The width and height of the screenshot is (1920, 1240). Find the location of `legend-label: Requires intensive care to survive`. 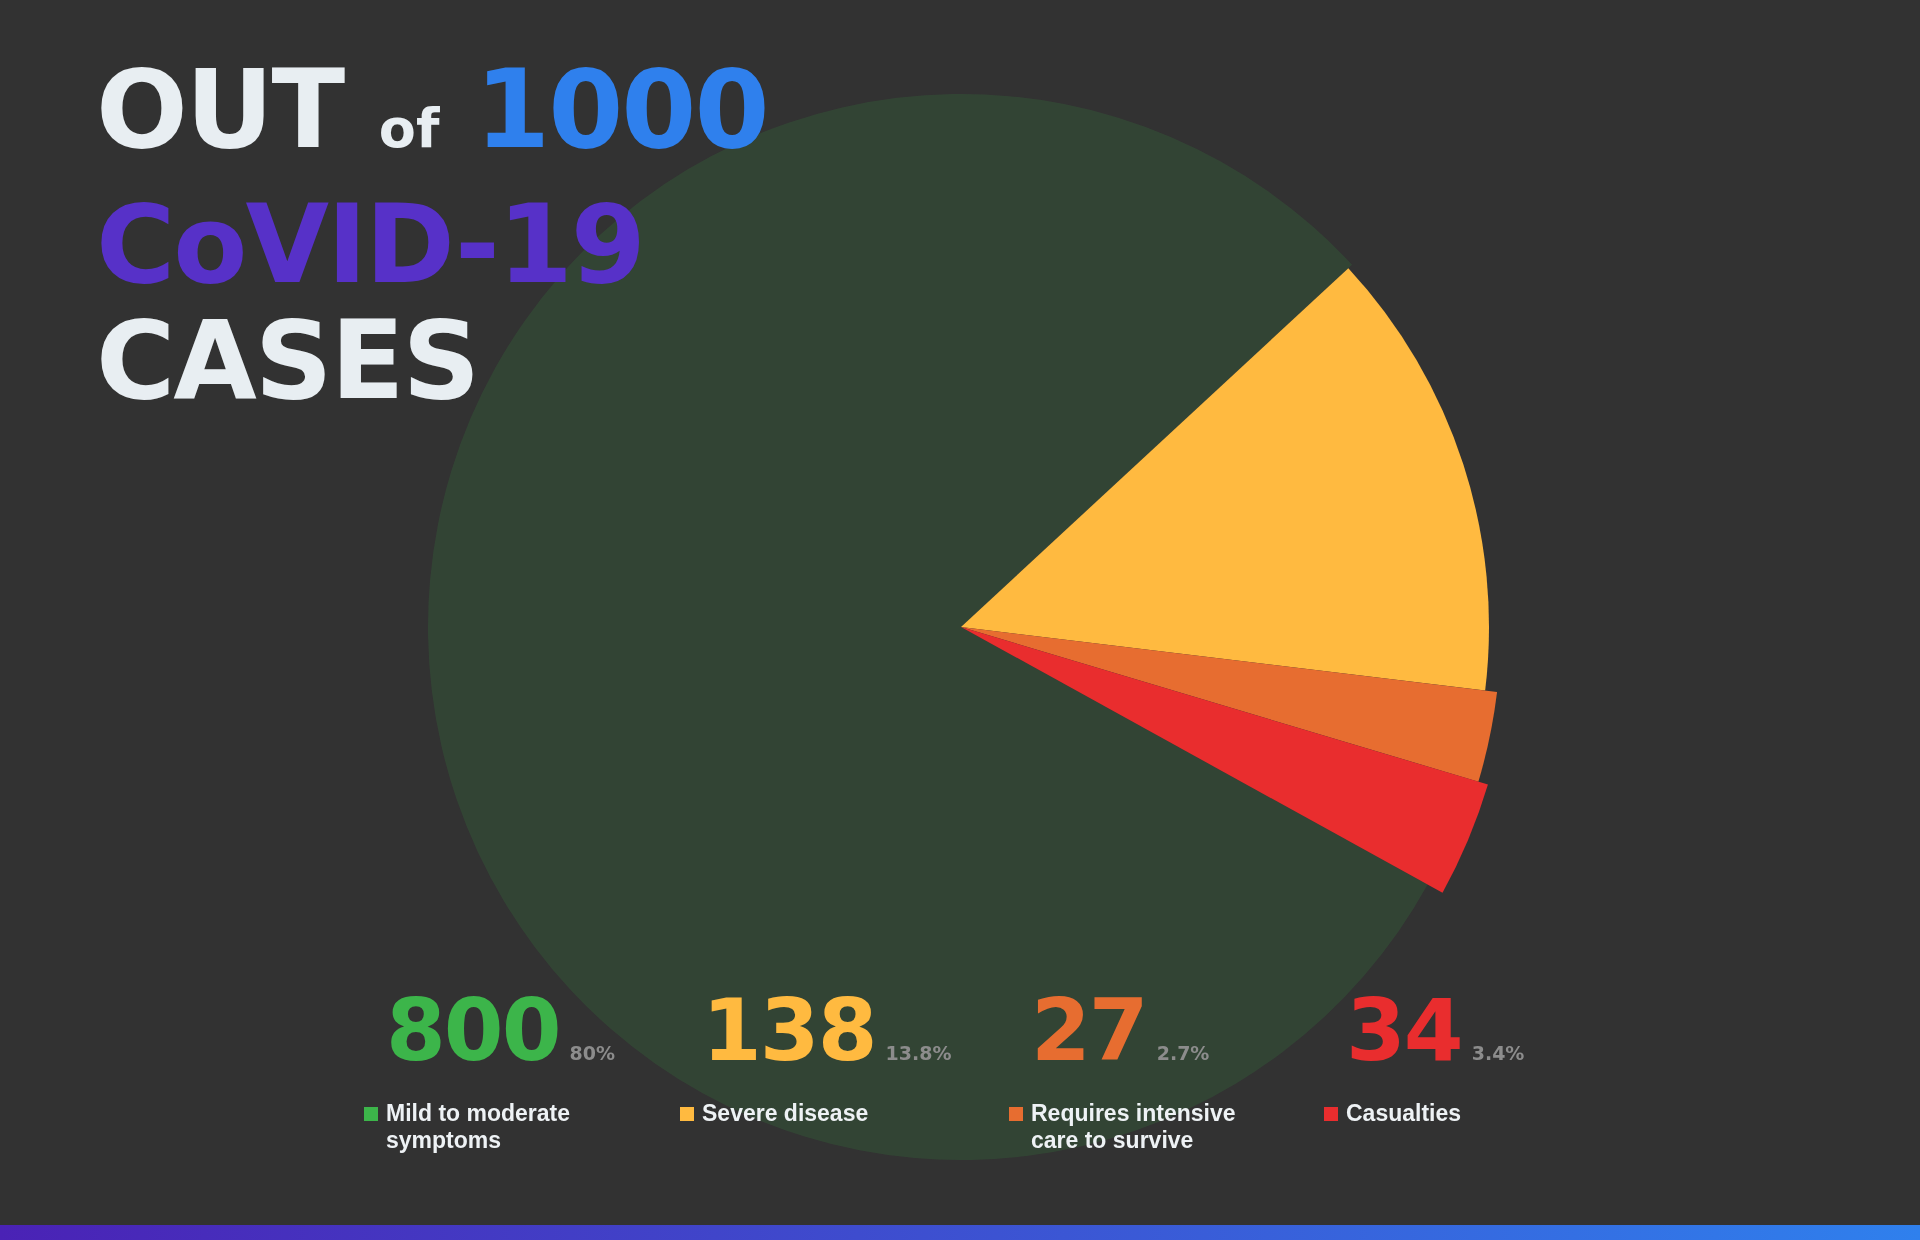

legend-label: Requires intensive care to survive is located at coordinates (1134, 1127).